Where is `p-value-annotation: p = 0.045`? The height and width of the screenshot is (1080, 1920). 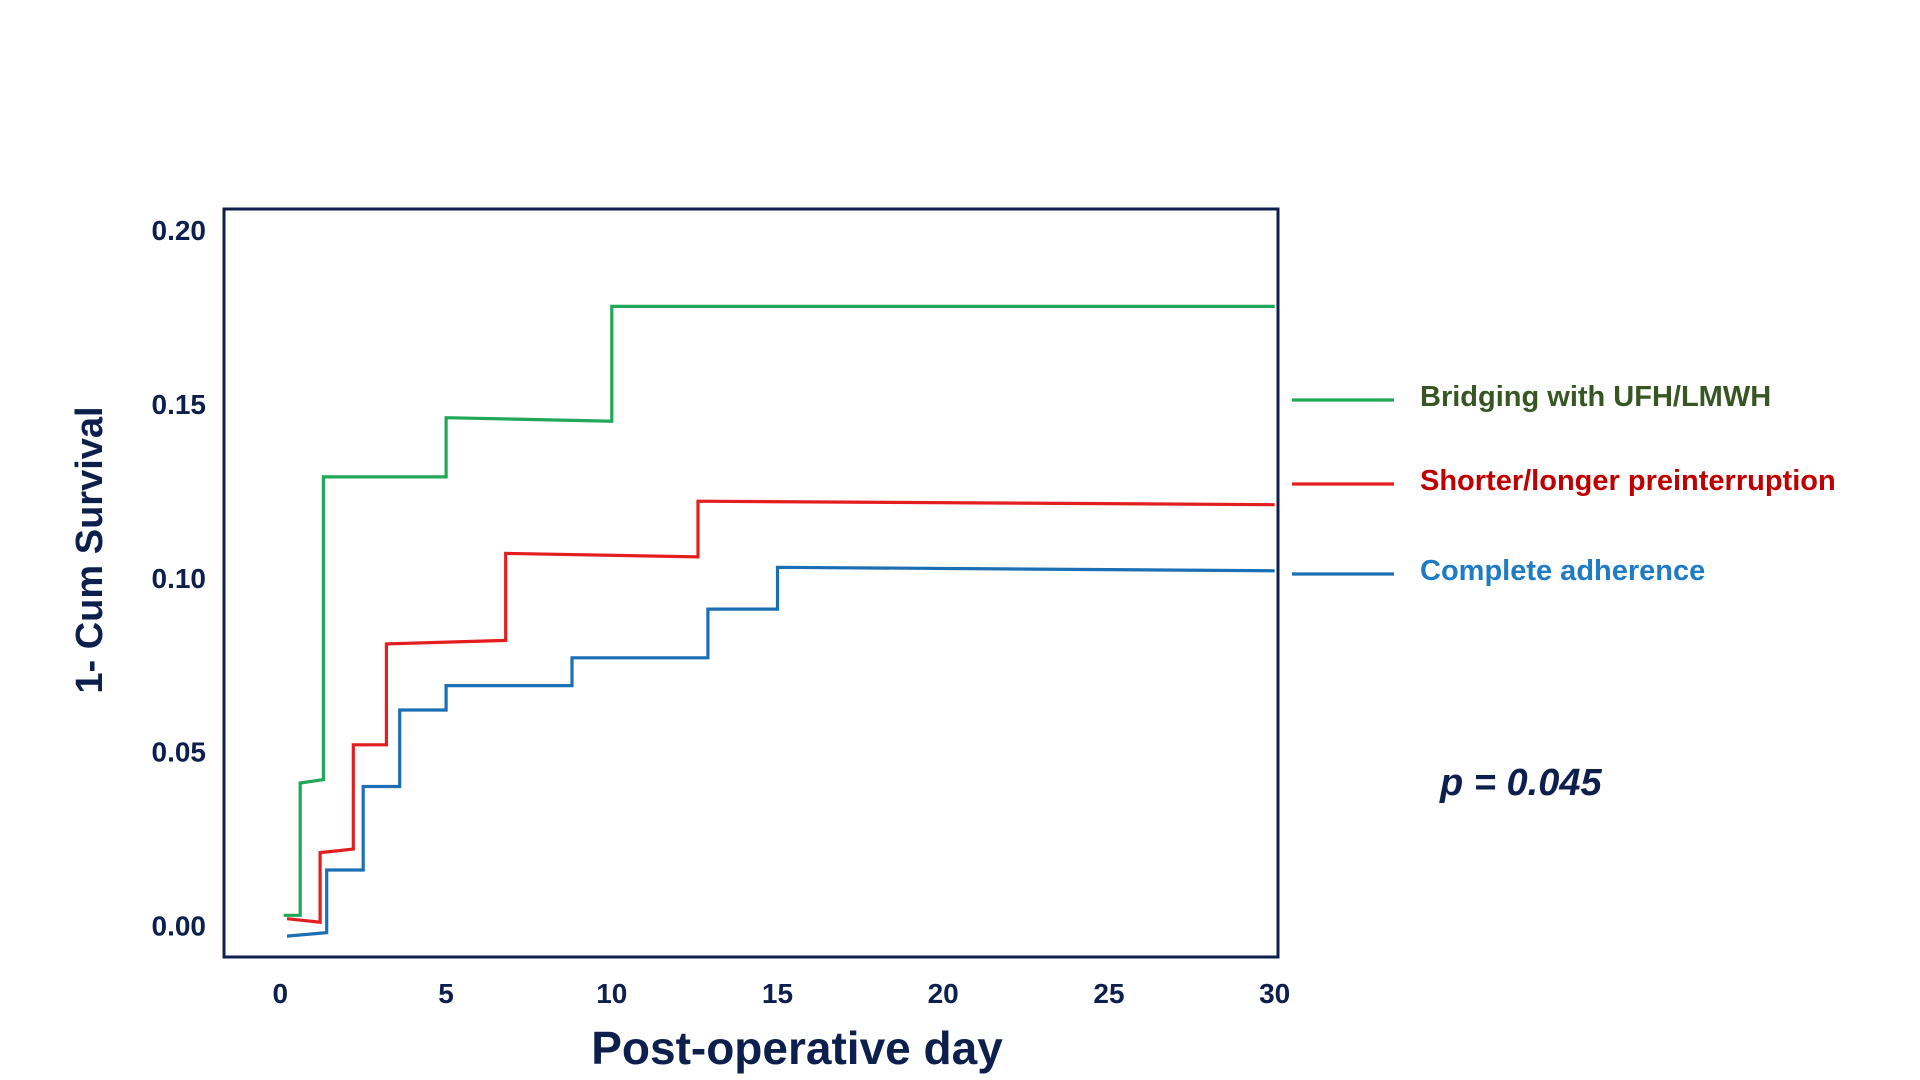 p-value-annotation: p = 0.045 is located at coordinates (1520, 783).